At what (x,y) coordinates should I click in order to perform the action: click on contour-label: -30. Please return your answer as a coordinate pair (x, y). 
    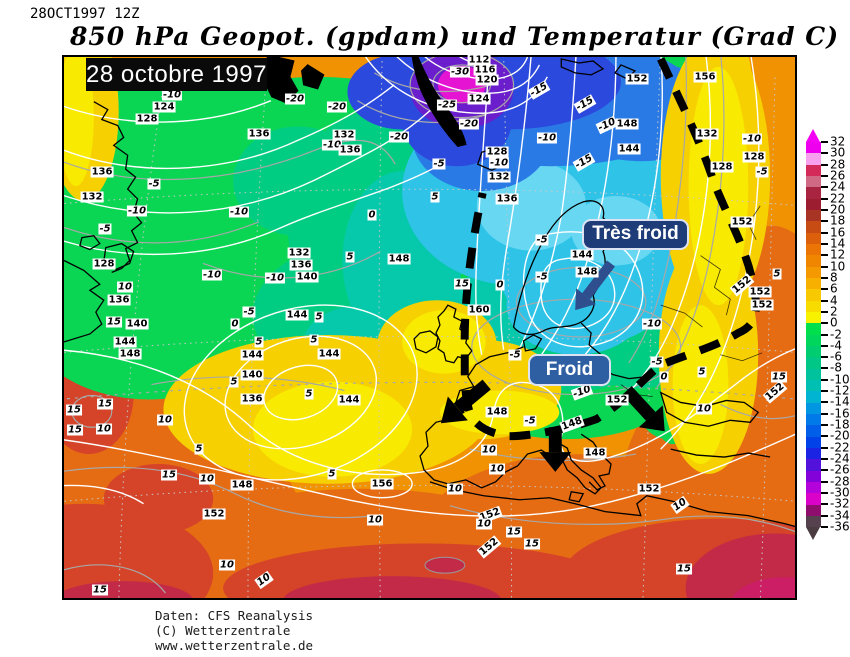
    Looking at the image, I should click on (460, 72).